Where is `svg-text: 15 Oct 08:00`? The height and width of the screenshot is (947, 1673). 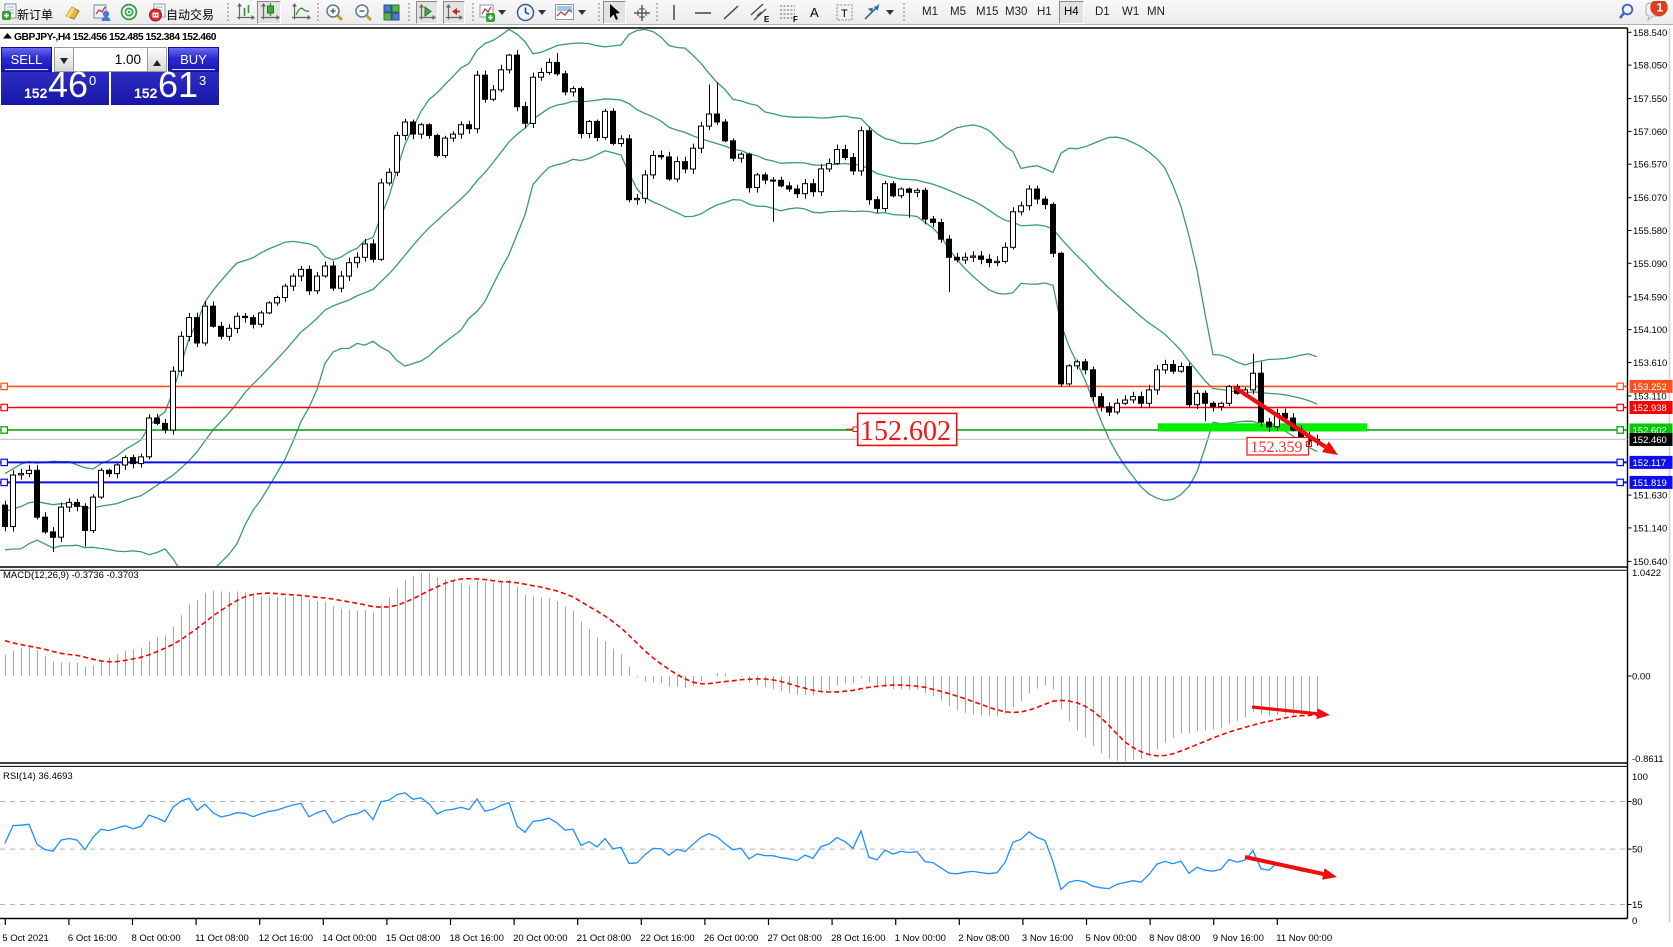 svg-text: 15 Oct 08:00 is located at coordinates (413, 938).